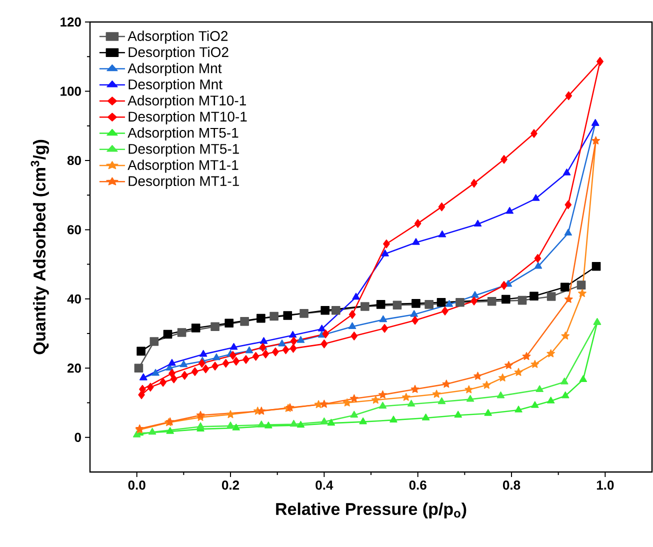 The width and height of the screenshot is (653, 547). I want to click on x-axis-title: Relative Pressure (p/p$_{o}$), so click(371, 510).